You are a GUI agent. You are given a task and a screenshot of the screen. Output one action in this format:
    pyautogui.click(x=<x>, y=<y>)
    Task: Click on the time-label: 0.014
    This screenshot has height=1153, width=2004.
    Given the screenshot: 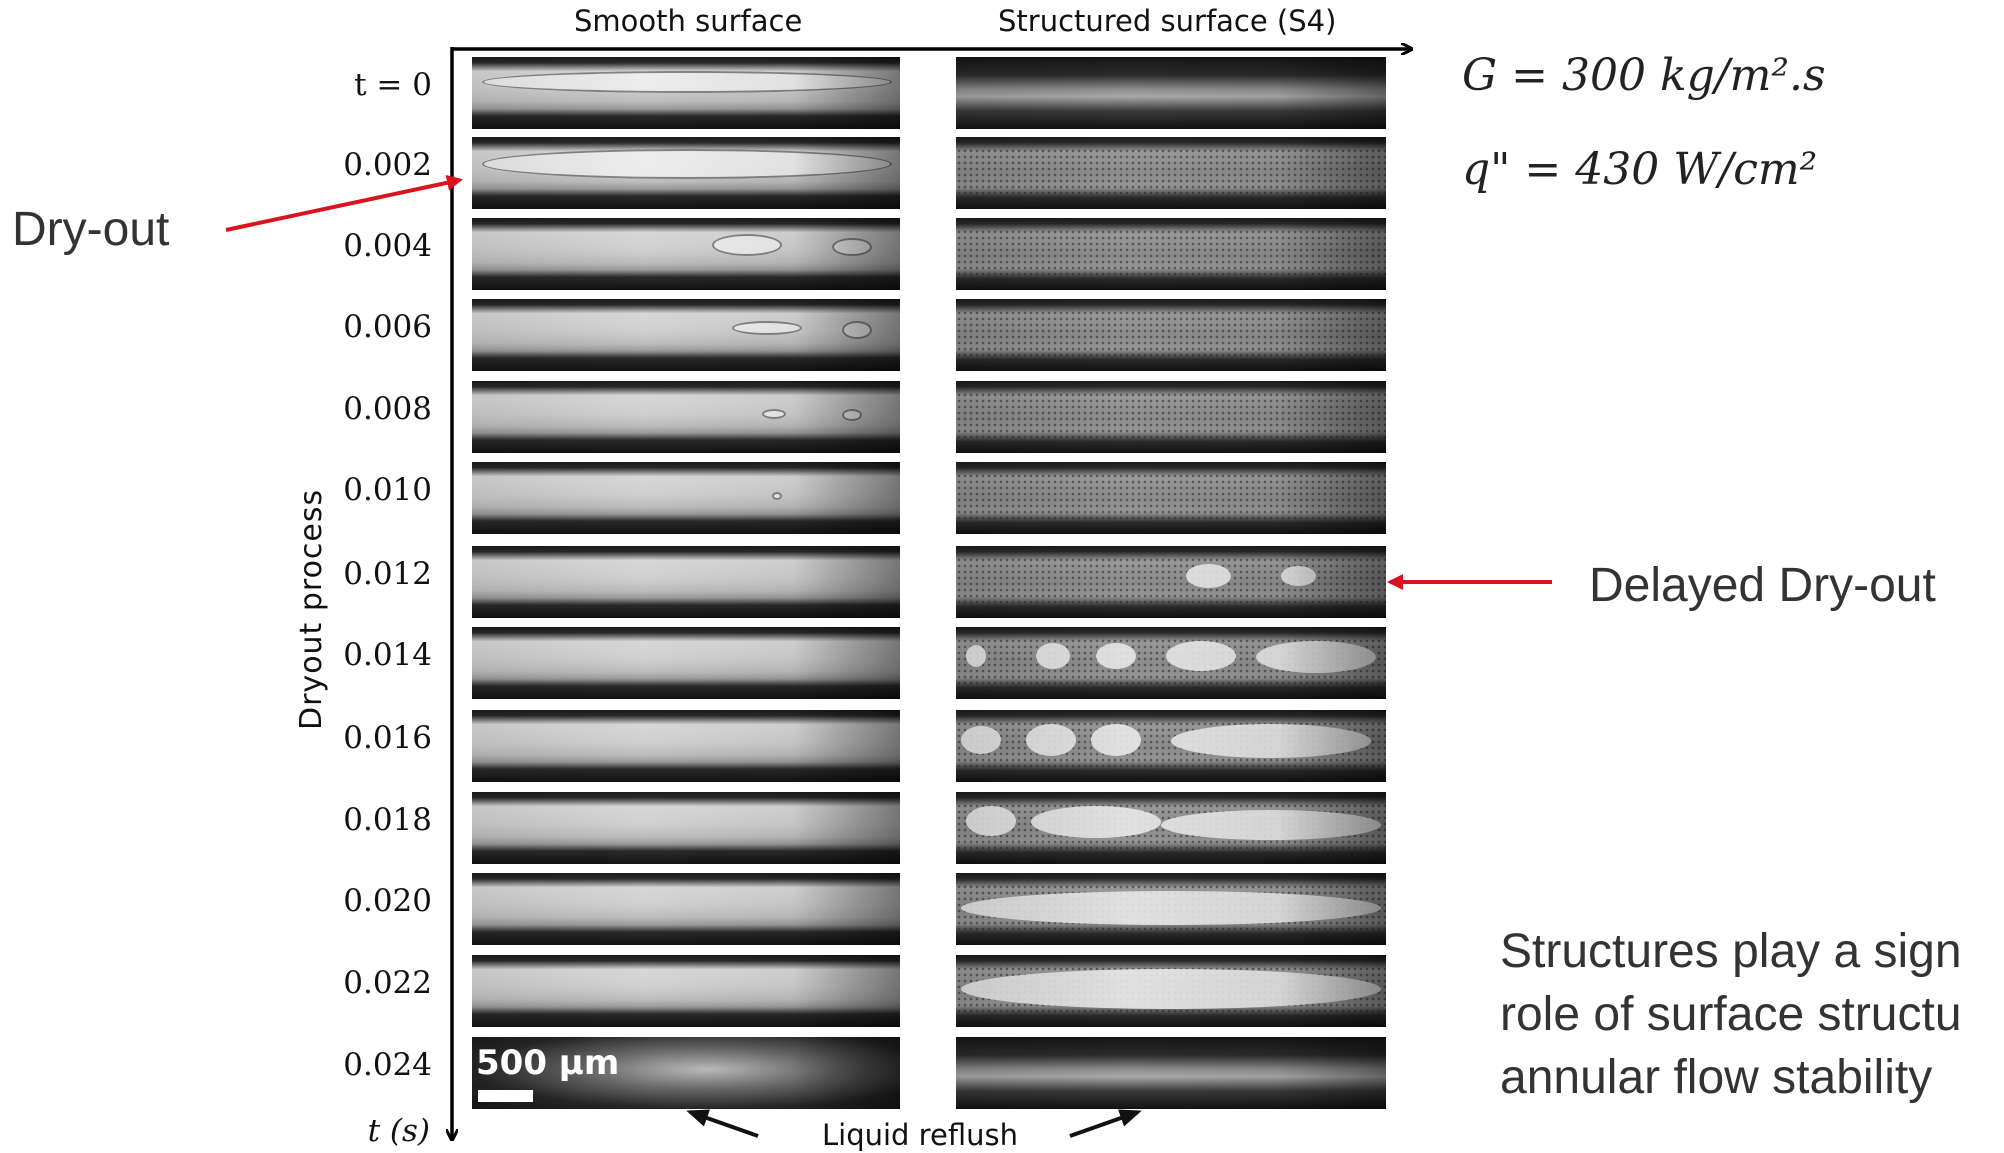 What is the action you would take?
    pyautogui.click(x=387, y=655)
    